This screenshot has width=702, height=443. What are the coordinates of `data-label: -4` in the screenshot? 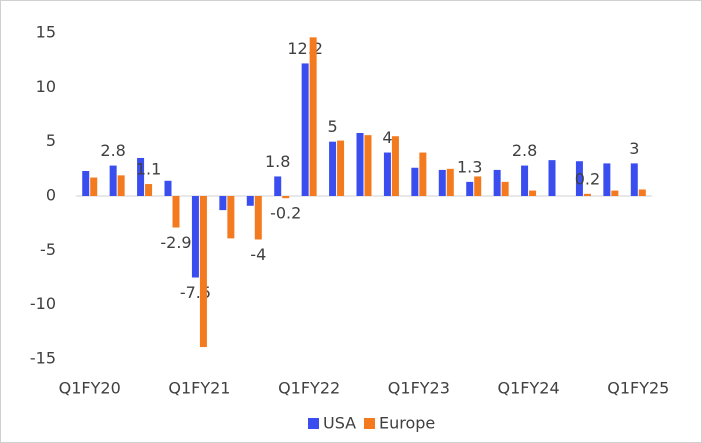 It's located at (258, 254).